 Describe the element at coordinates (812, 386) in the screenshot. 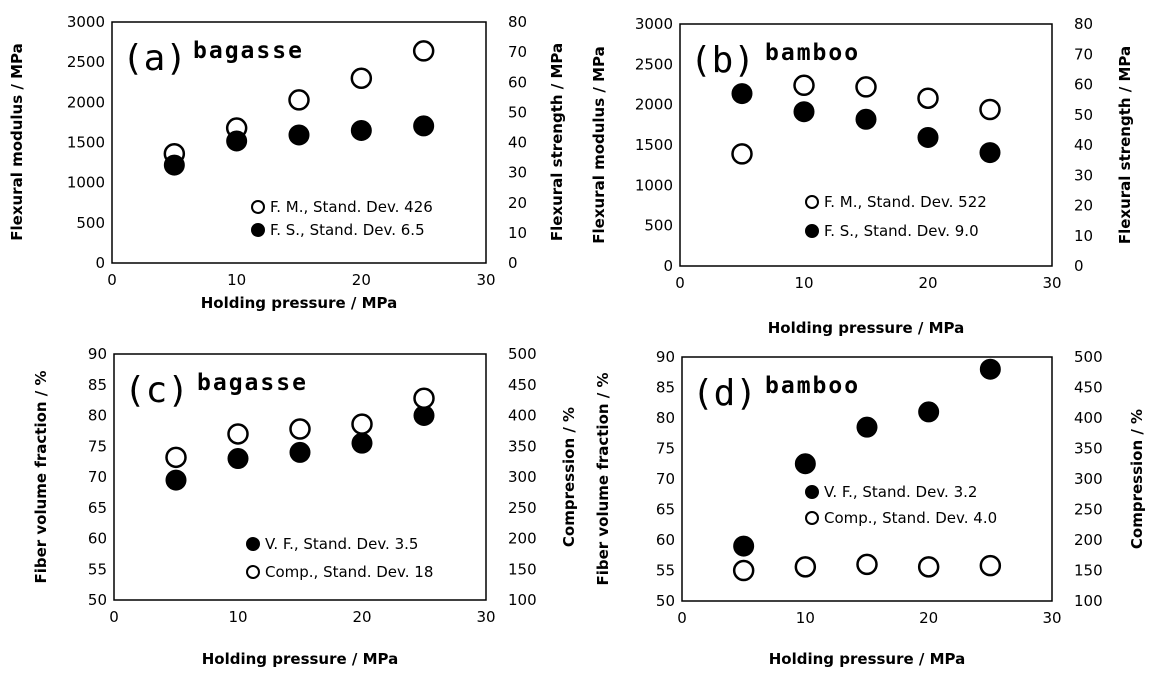

I see `panel-title: bamboo` at that location.